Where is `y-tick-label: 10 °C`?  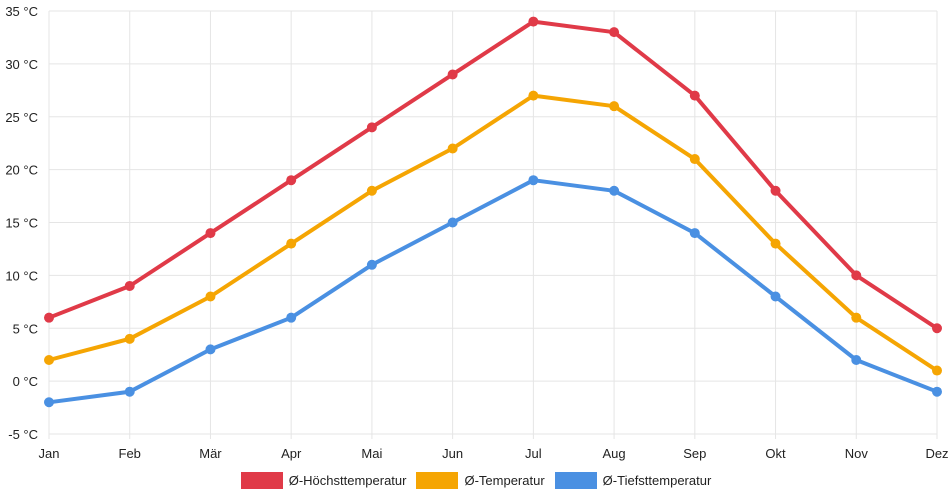
y-tick-label: 10 °C is located at coordinates (21, 275).